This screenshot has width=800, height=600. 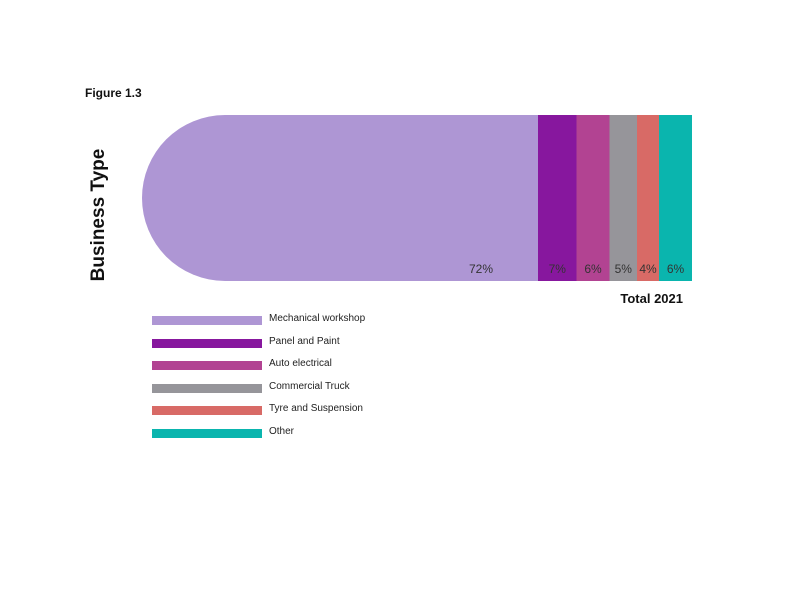 I want to click on data-labels: 72% 7% 6% 5% 4% 6%, so click(x=577, y=269).